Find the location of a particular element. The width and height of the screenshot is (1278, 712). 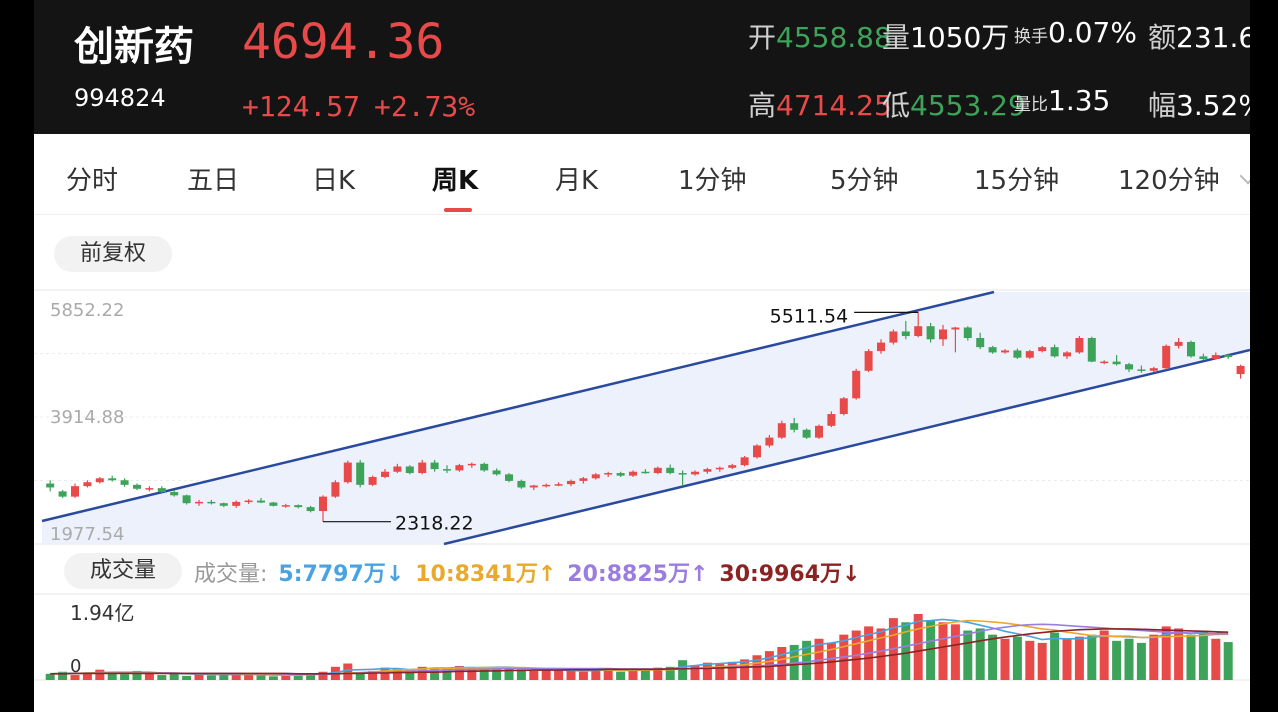

tab-daily-k: 日K is located at coordinates (334, 181).